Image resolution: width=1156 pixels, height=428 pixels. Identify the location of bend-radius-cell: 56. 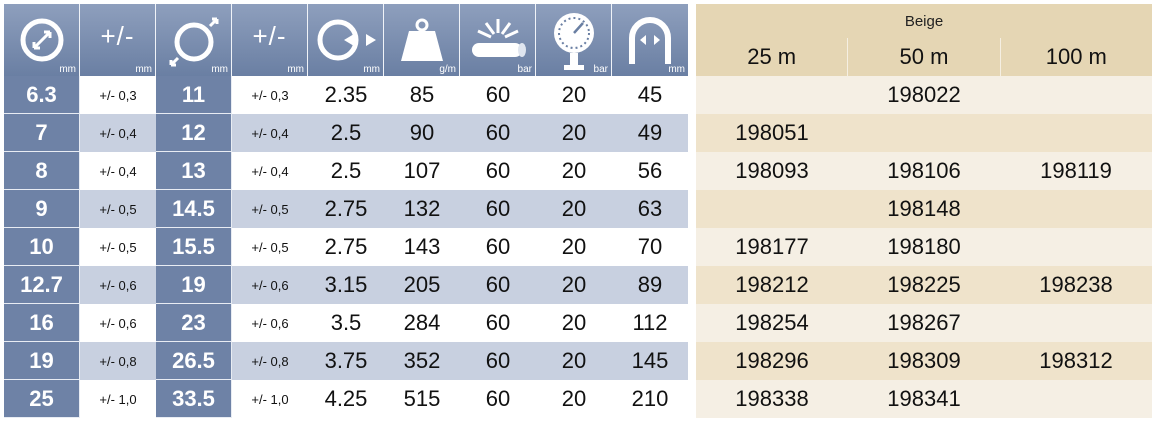
(650, 170).